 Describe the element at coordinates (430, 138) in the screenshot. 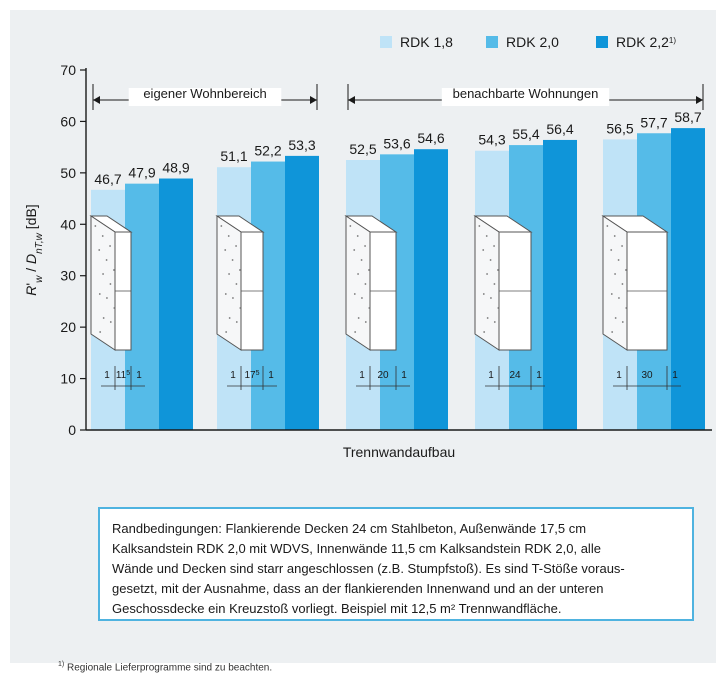

I see `value-label-3-3: 54,6` at that location.